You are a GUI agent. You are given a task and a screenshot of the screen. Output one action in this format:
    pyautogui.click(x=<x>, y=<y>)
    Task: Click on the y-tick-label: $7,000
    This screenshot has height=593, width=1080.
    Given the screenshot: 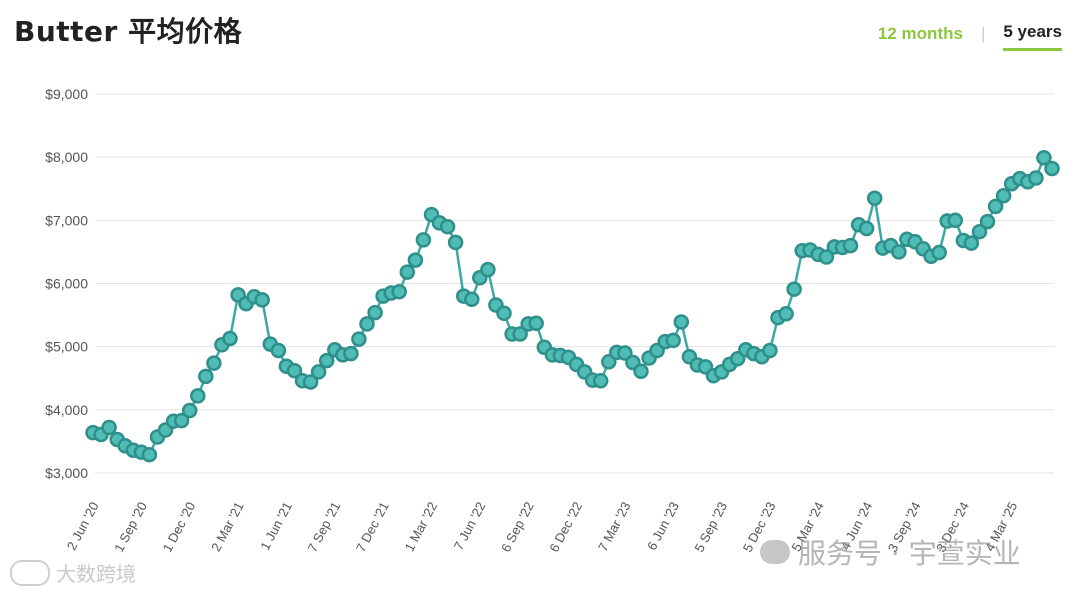 What is the action you would take?
    pyautogui.click(x=66, y=220)
    